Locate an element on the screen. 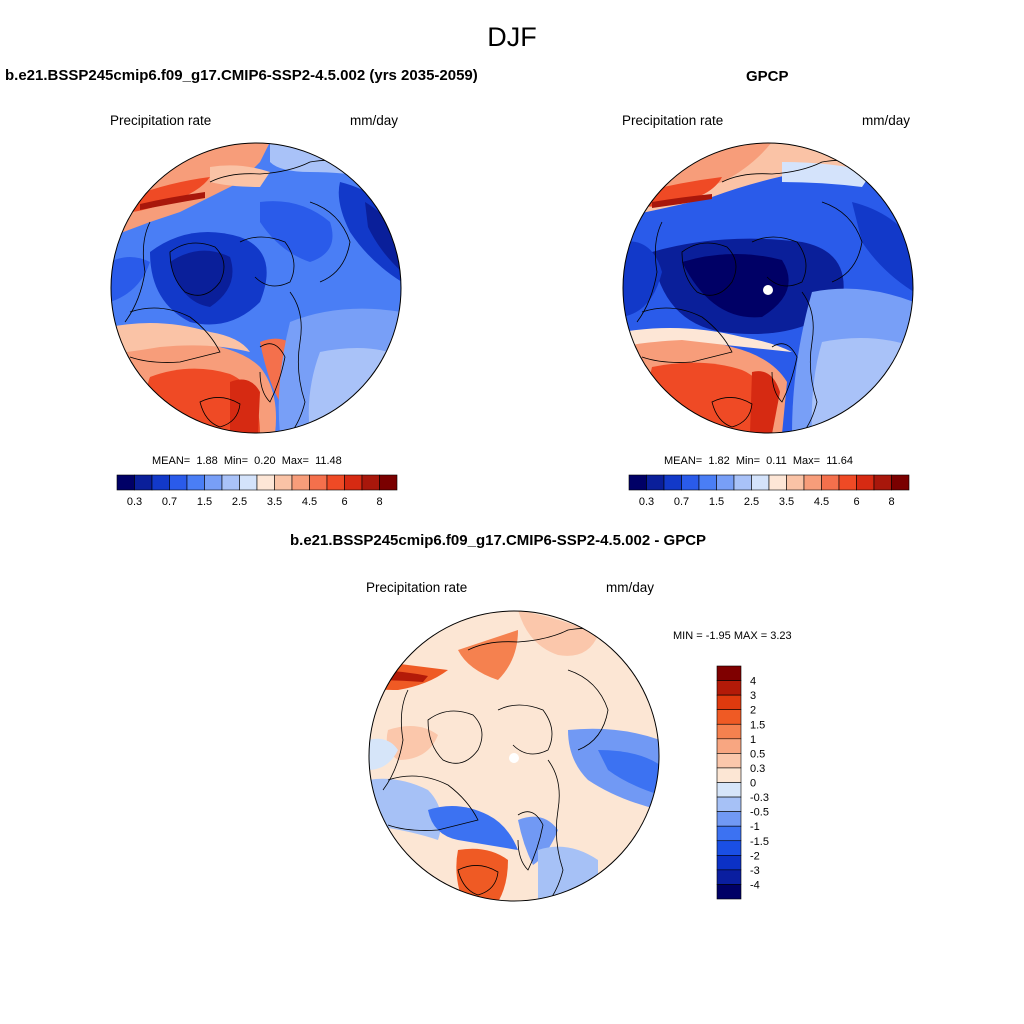 Image resolution: width=1024 pixels, height=1024 pixels. diff-colorbar-tick-label: -3 is located at coordinates (755, 871).